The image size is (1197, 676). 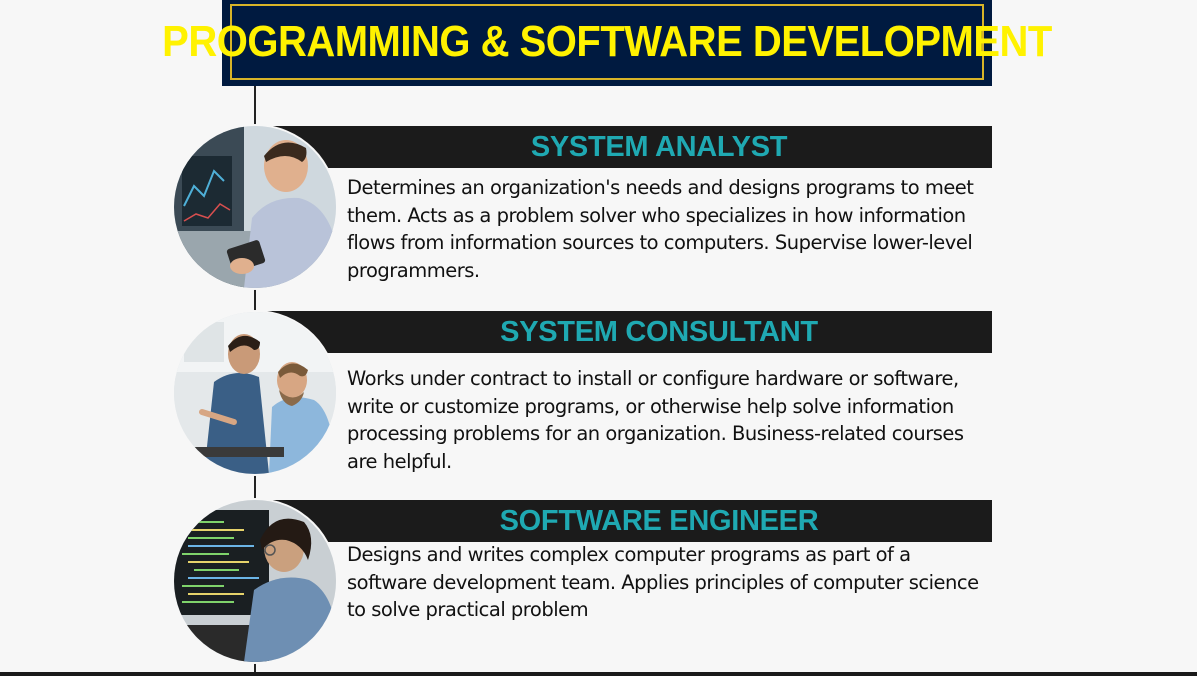 I want to click on card-header: SYSTEM ANALYST, so click(x=624, y=147).